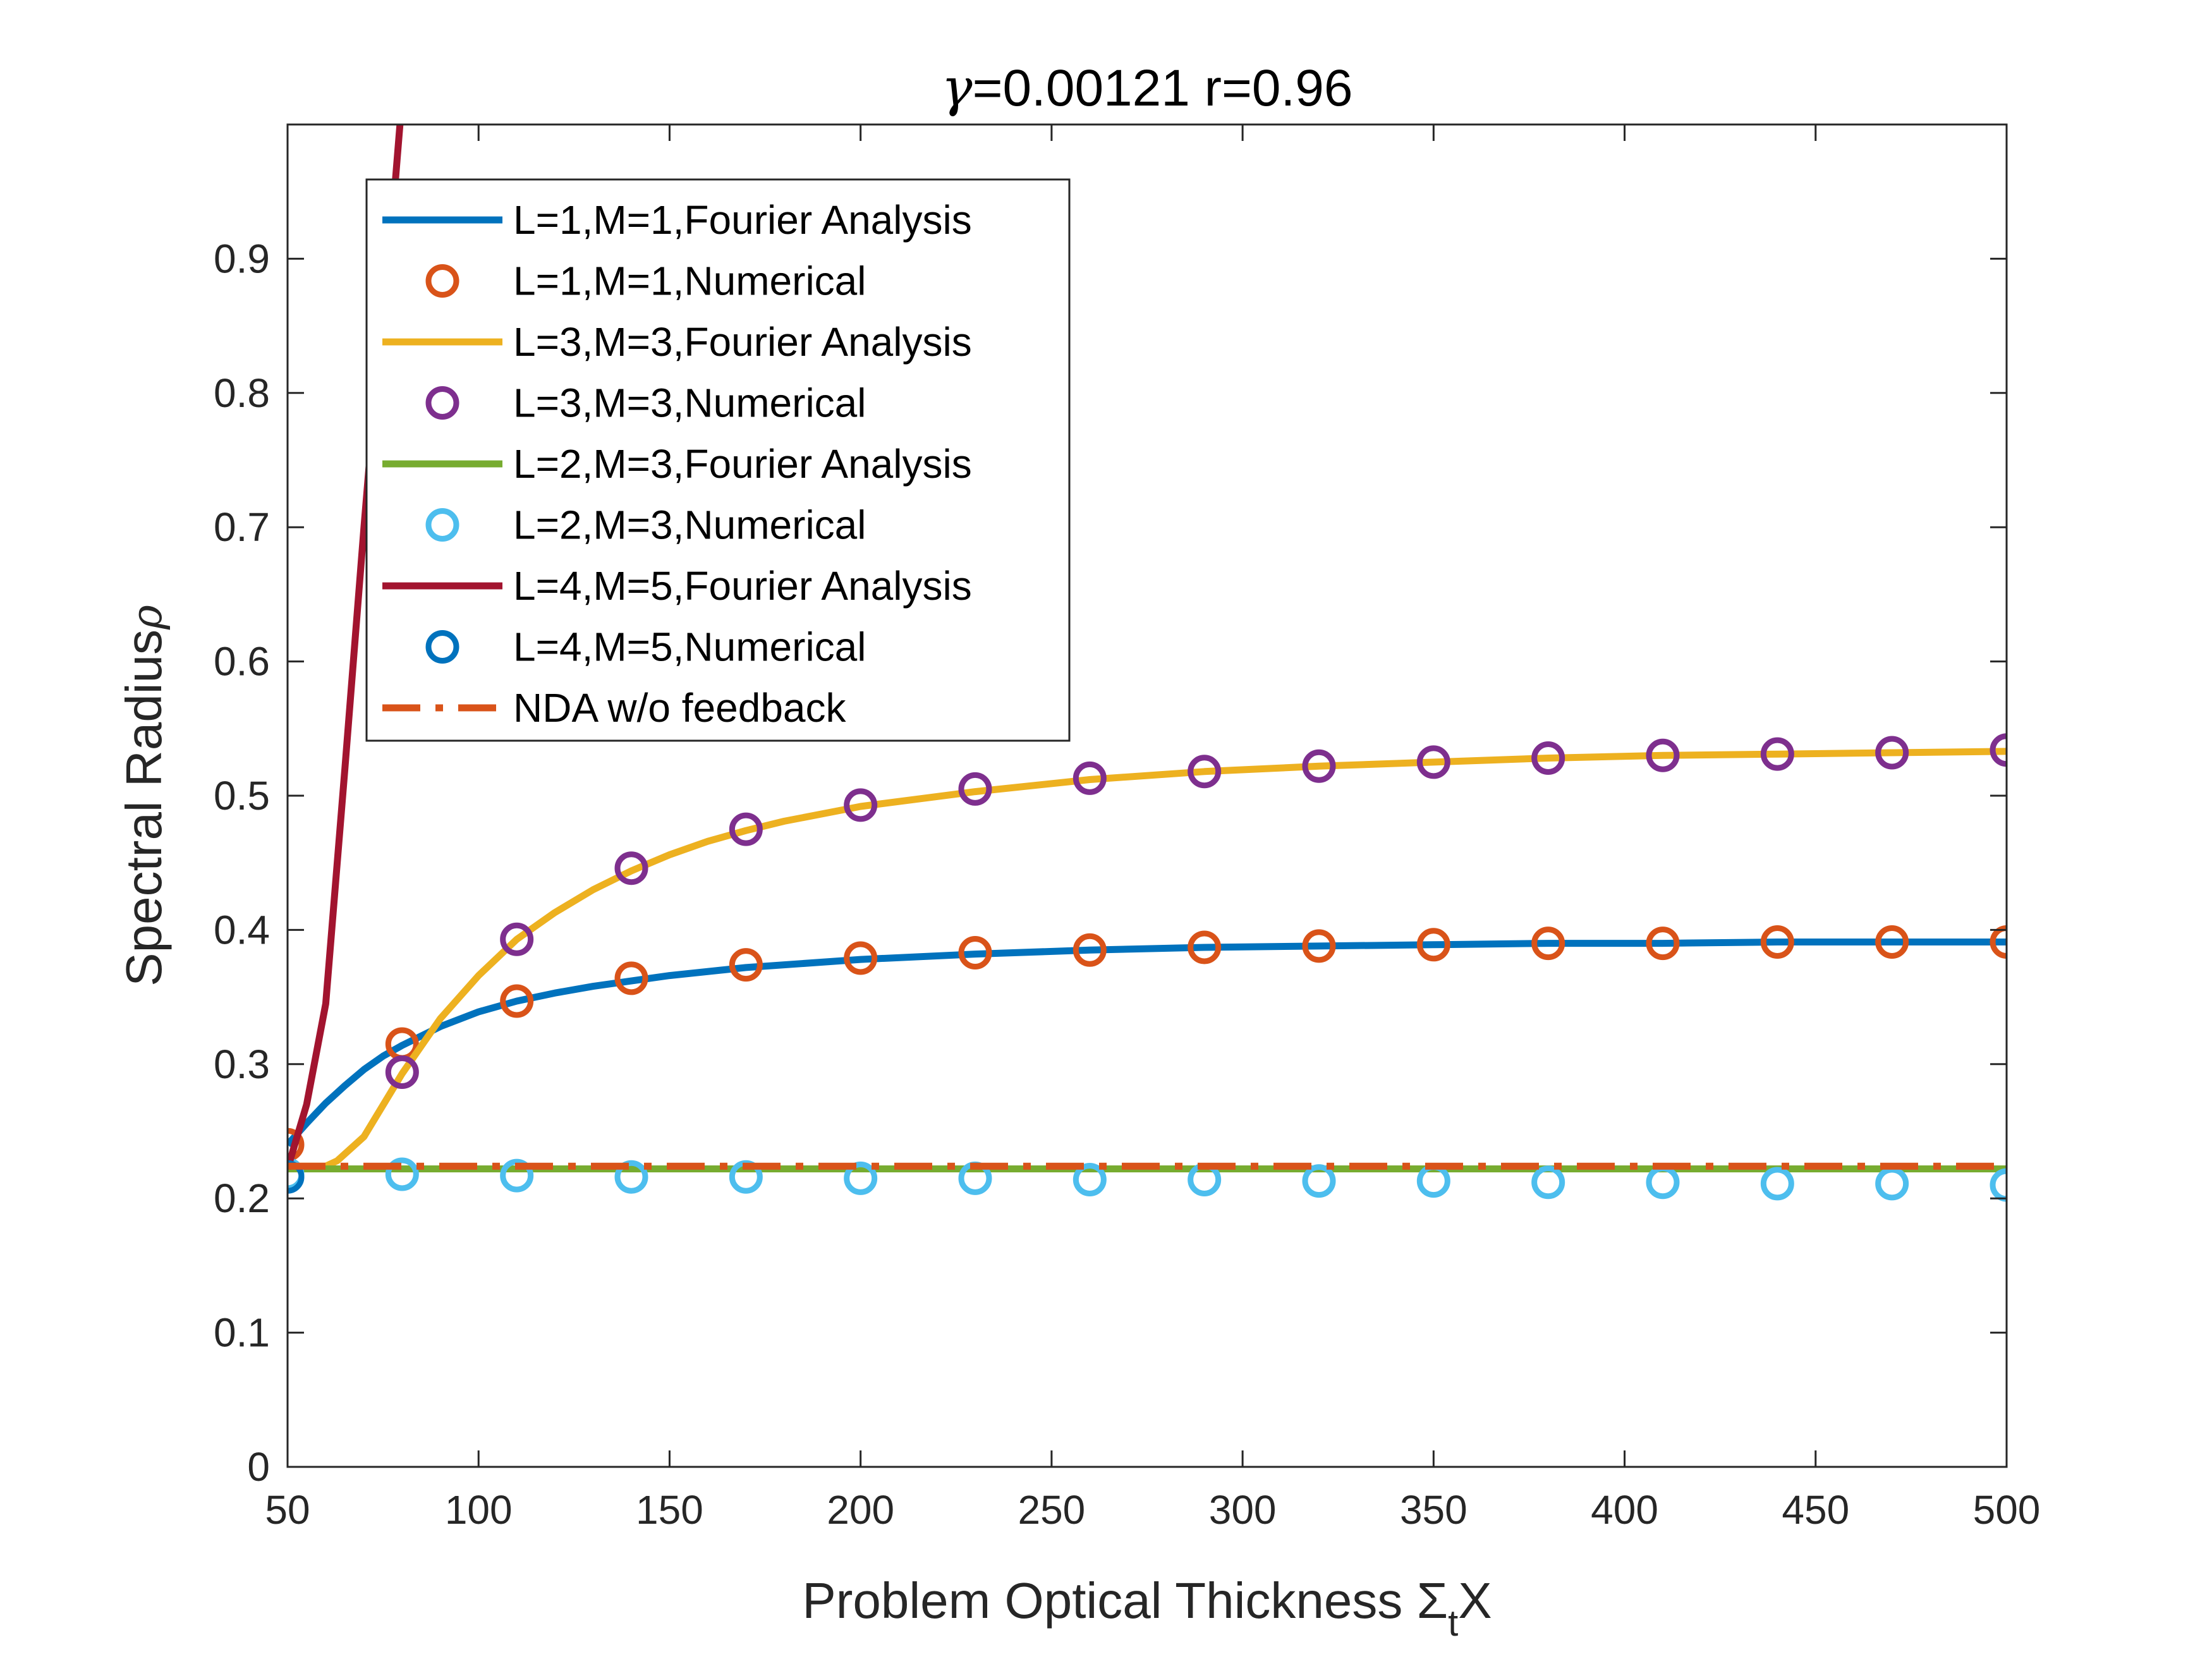  Describe the element at coordinates (242, 929) in the screenshot. I see `y-tick-label: 0.4` at that location.